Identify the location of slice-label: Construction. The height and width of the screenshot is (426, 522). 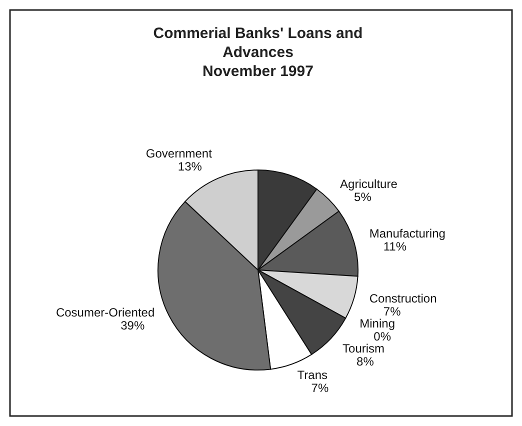
(403, 298).